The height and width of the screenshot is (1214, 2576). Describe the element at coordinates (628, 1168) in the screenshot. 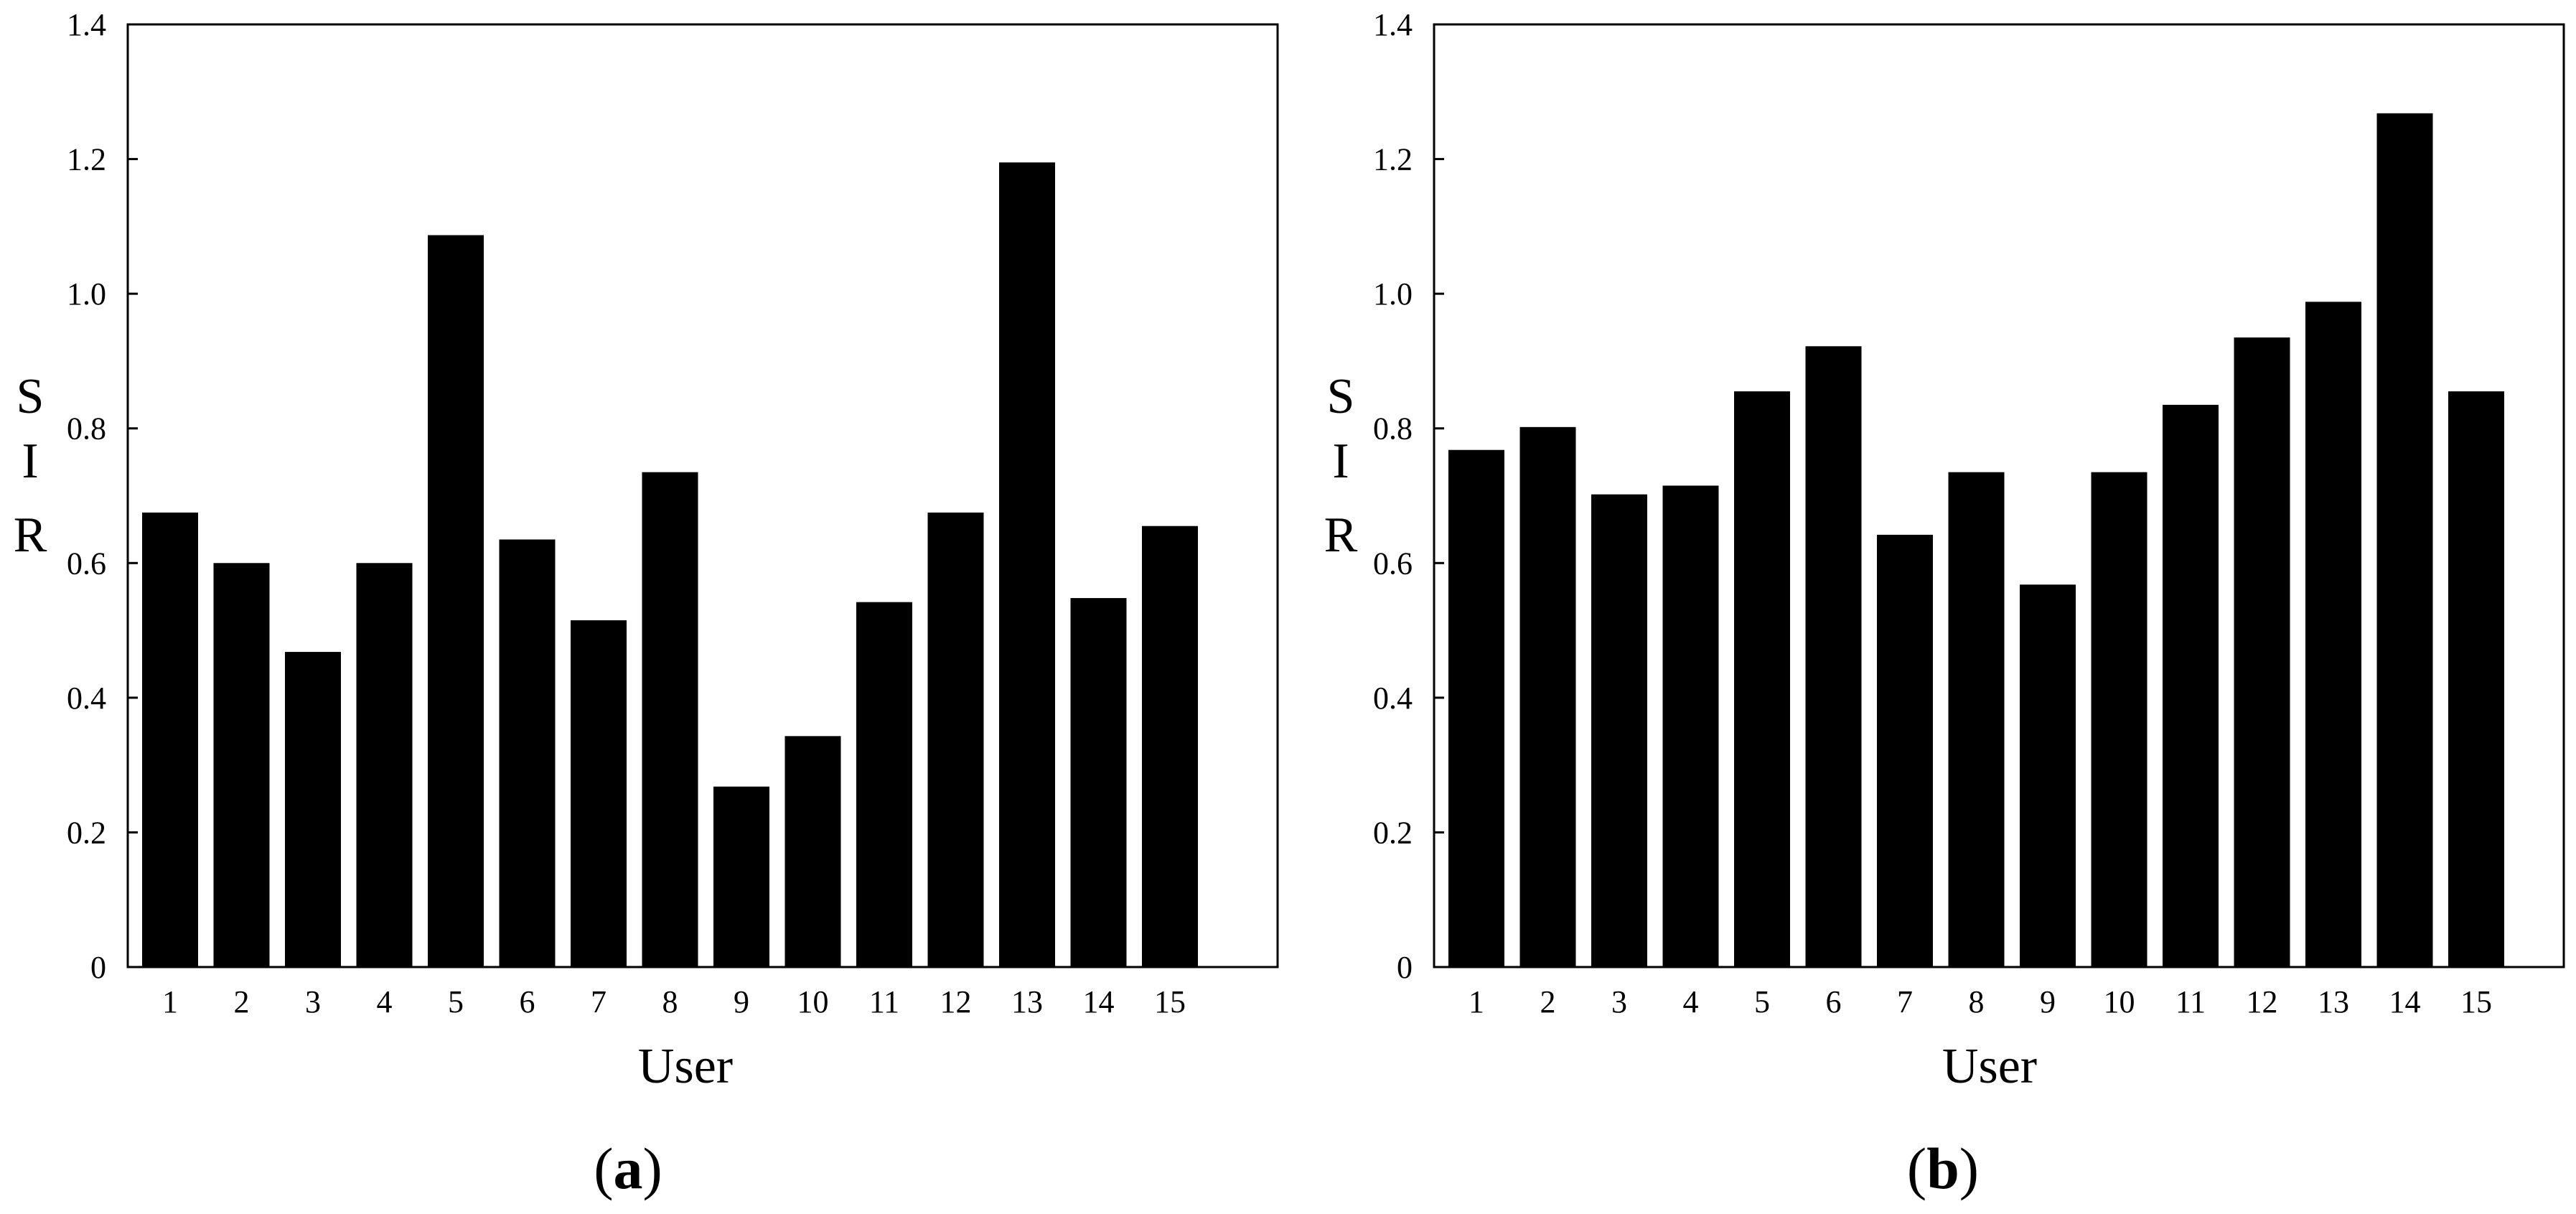

I see `panel-label: (a)` at that location.